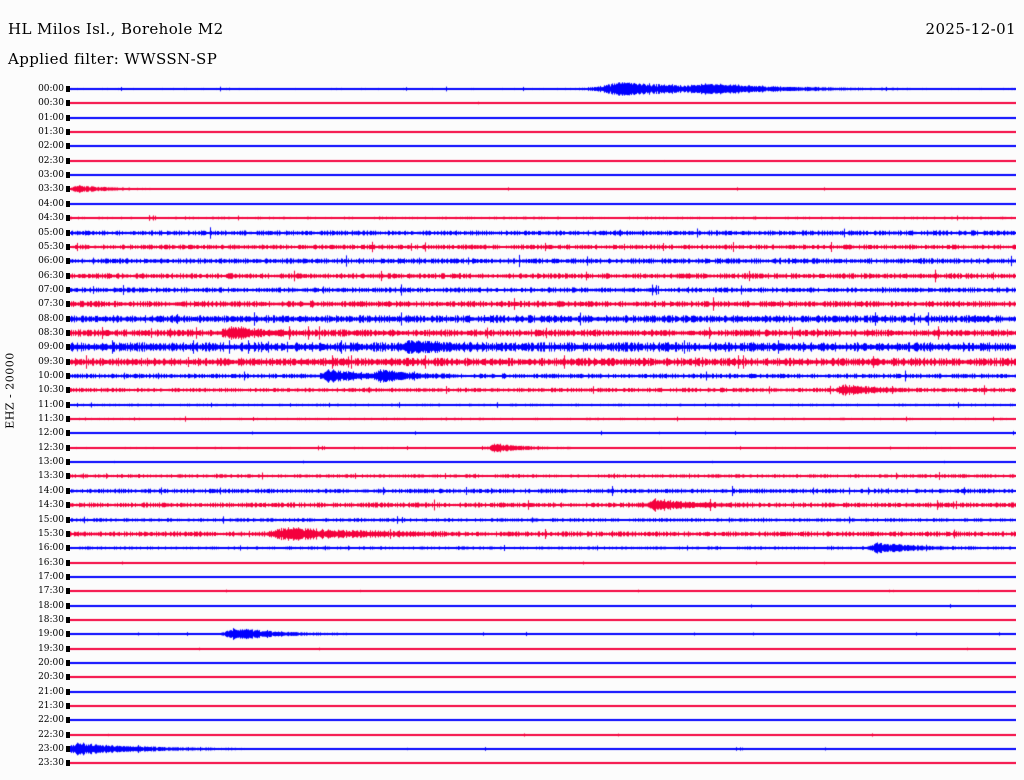  What do you see at coordinates (51, 404) in the screenshot?
I see `trace-time-label: 11:00` at bounding box center [51, 404].